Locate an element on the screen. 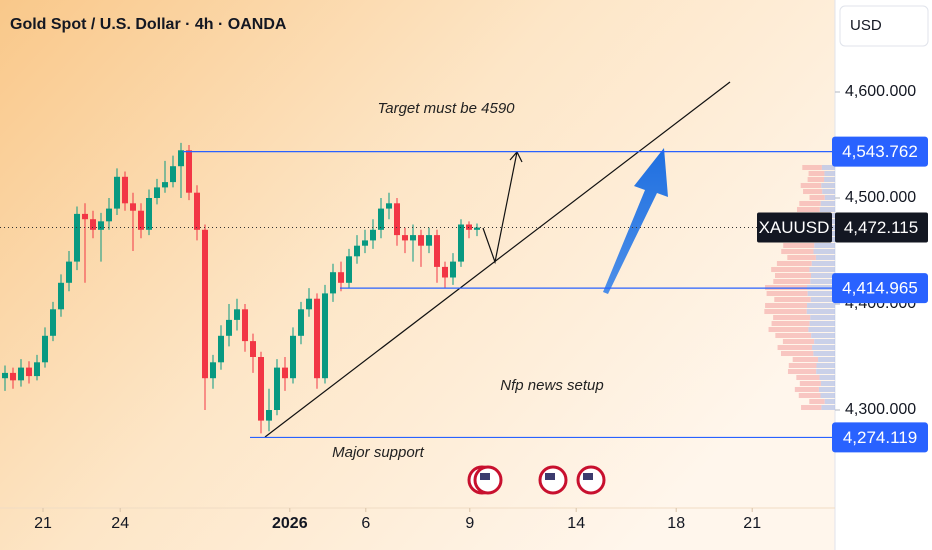  x-tick-label: 2026 is located at coordinates (290, 523).